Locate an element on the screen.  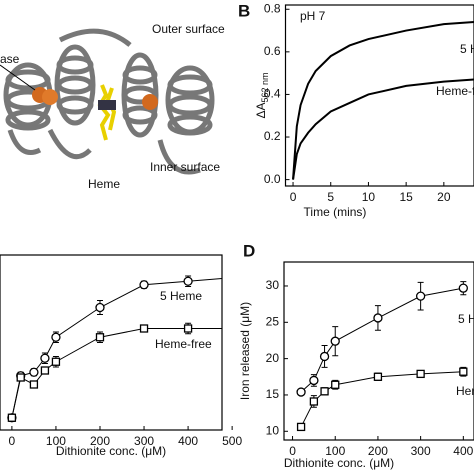
y-tick-label: 15 is located at coordinates (273, 394).